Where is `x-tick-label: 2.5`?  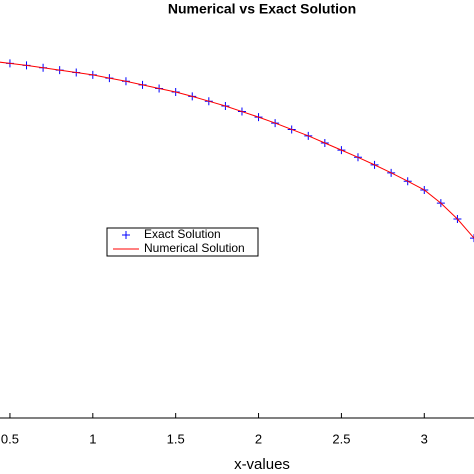 x-tick-label: 2.5 is located at coordinates (341, 438).